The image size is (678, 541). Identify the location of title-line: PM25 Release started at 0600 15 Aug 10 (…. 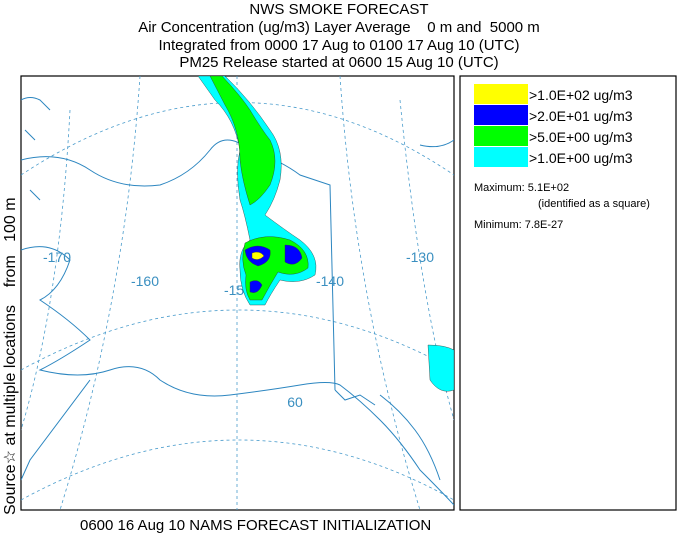
(338, 62).